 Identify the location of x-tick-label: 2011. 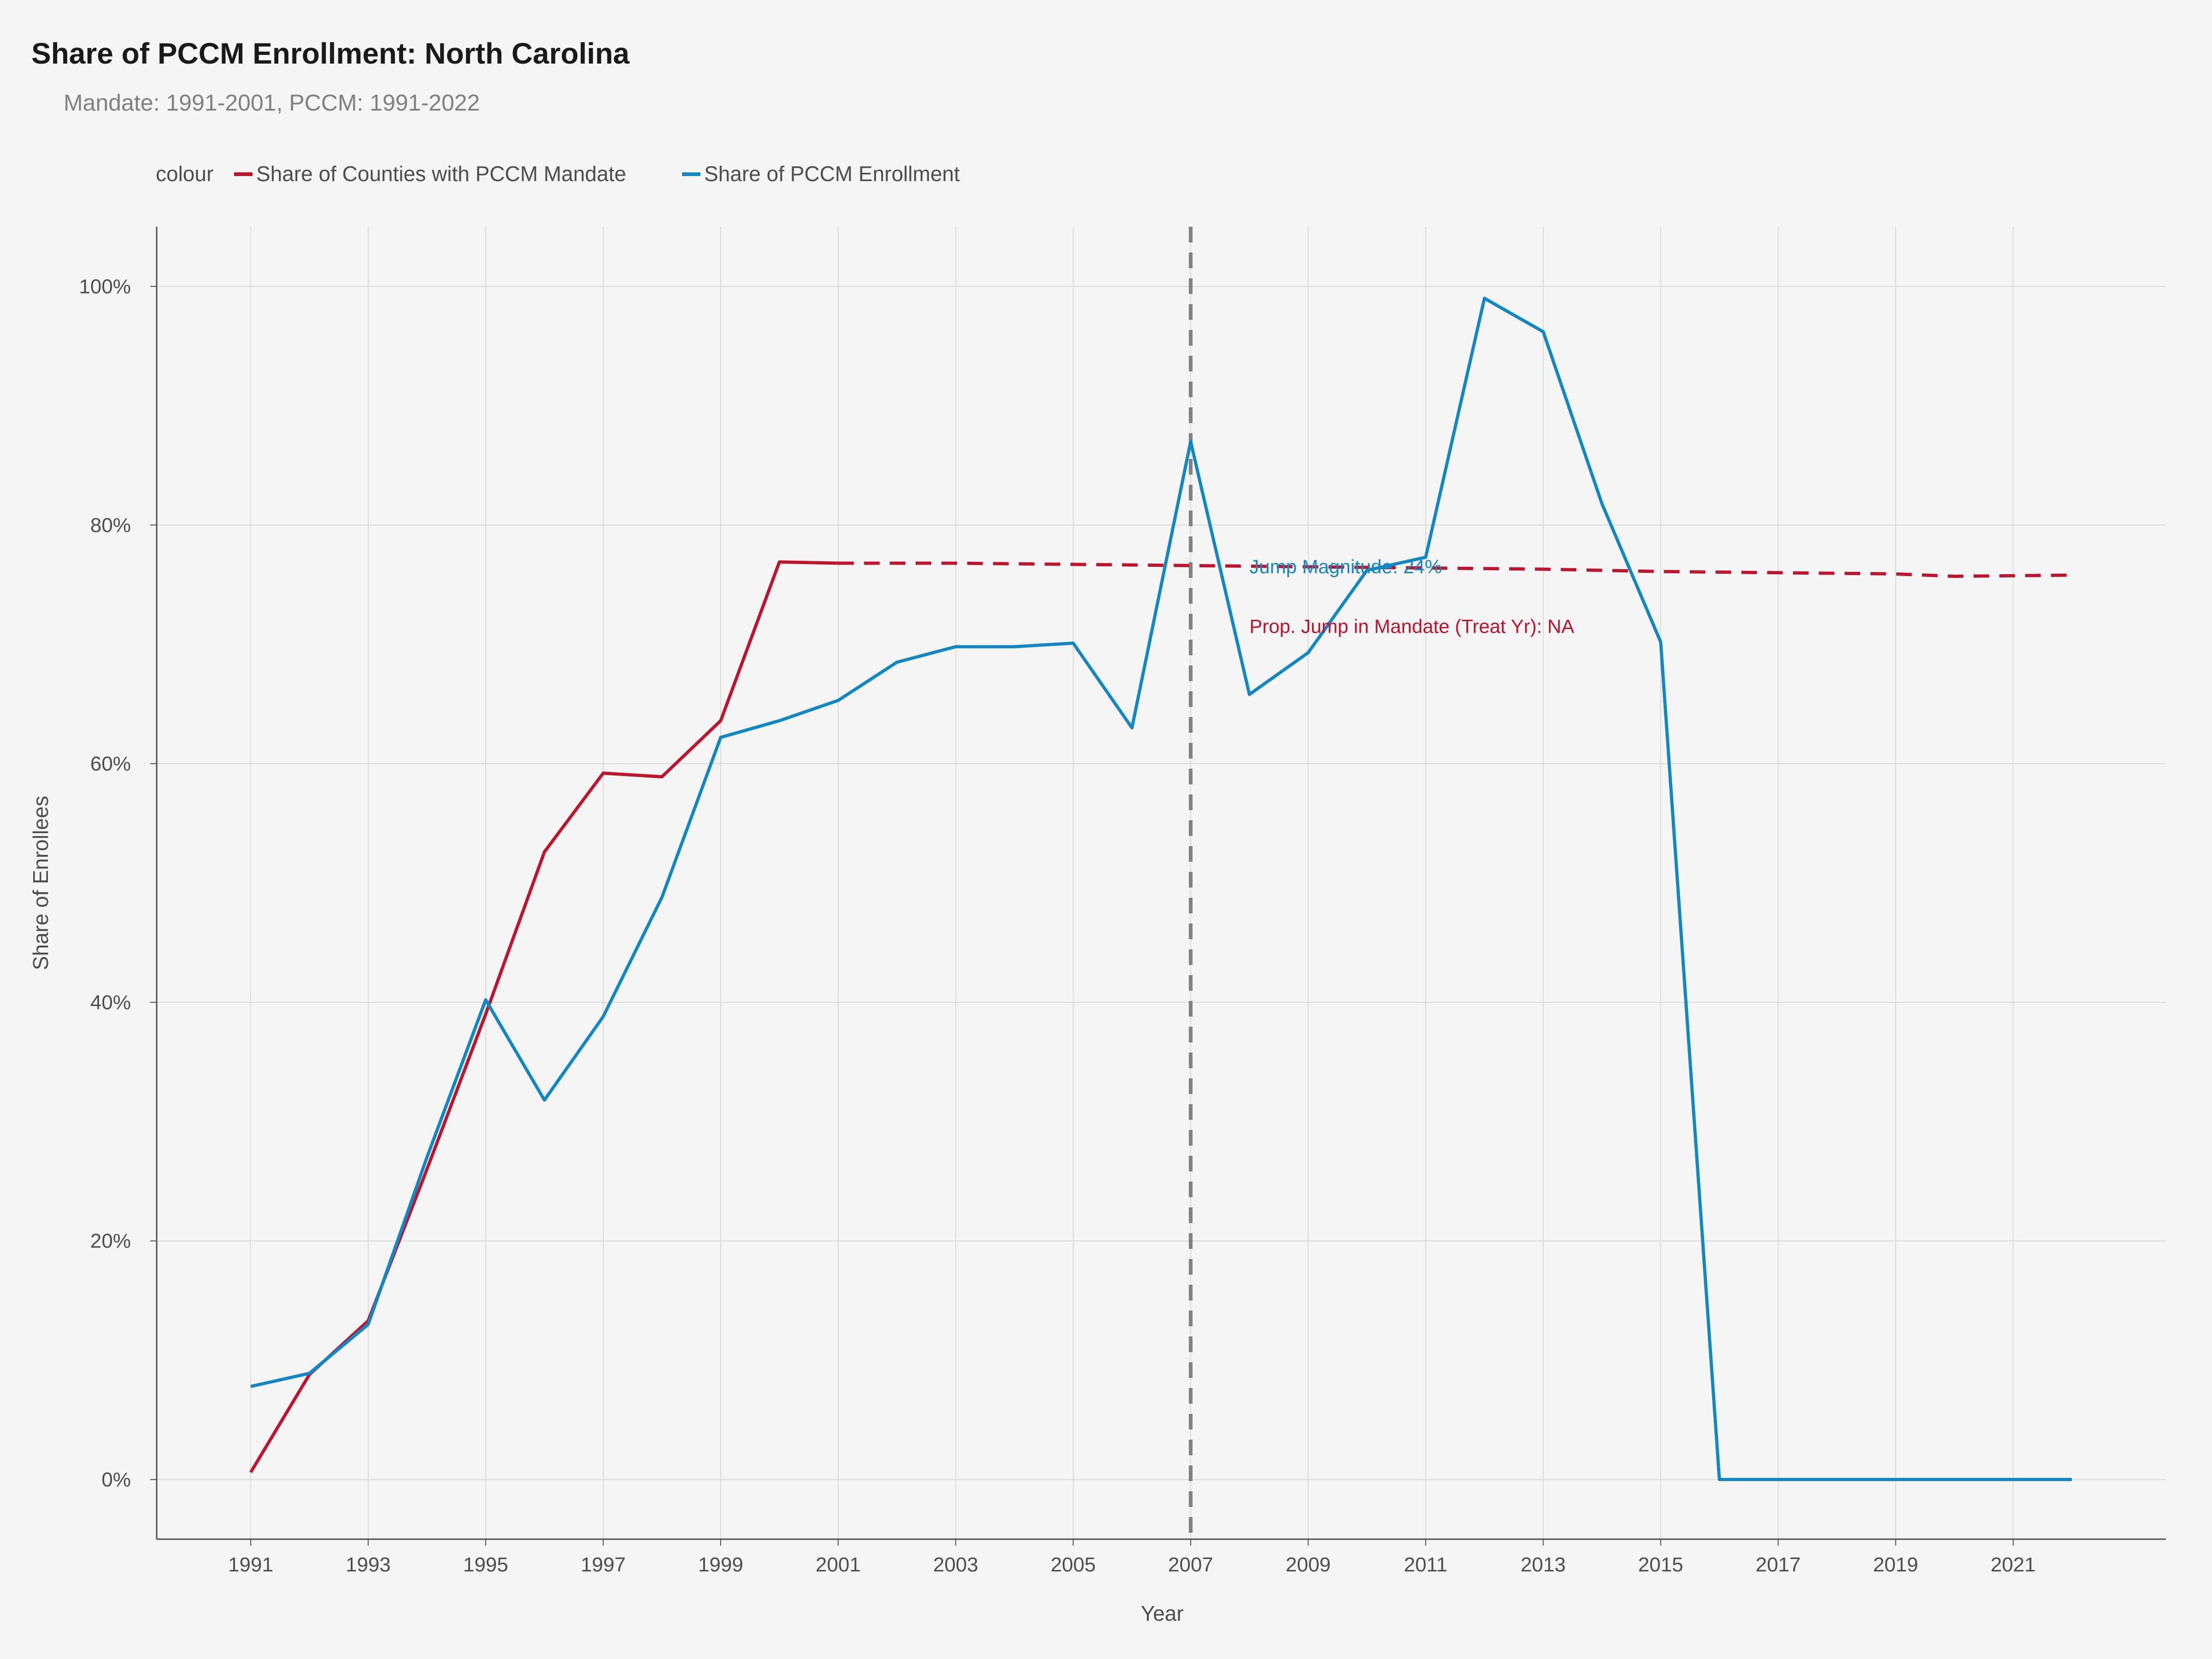
(1425, 1564).